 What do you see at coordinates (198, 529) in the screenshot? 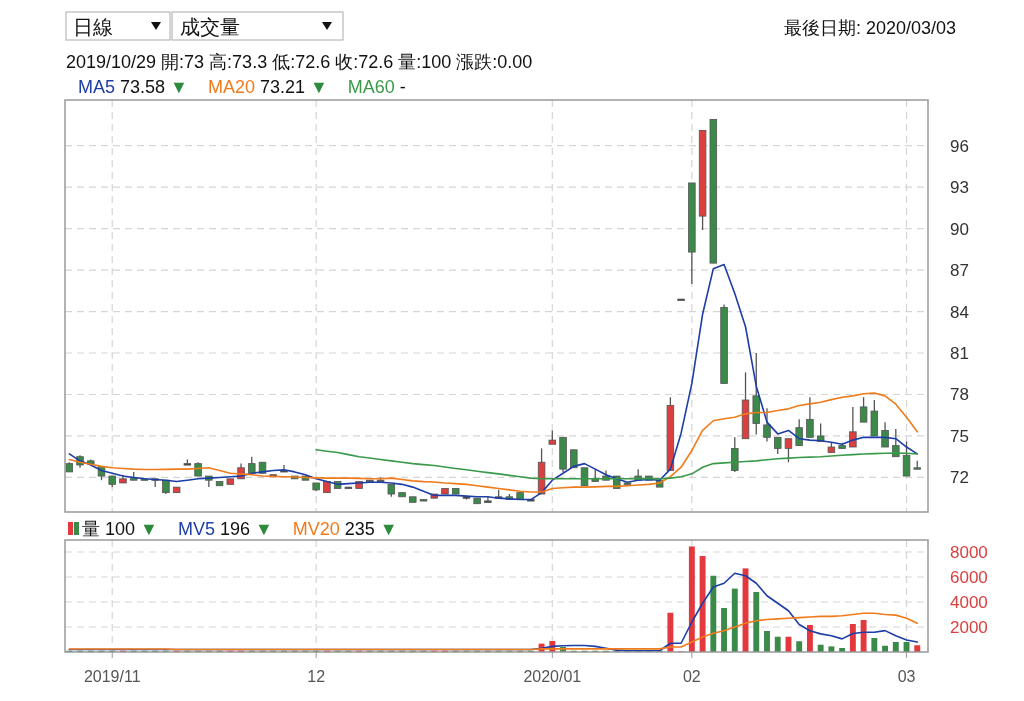
I see `text: MV5` at bounding box center [198, 529].